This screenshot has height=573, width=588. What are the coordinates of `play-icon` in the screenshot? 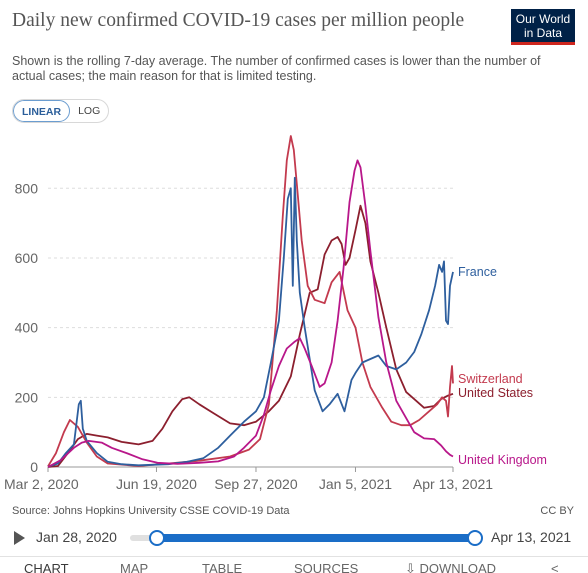 It's located at (19, 538).